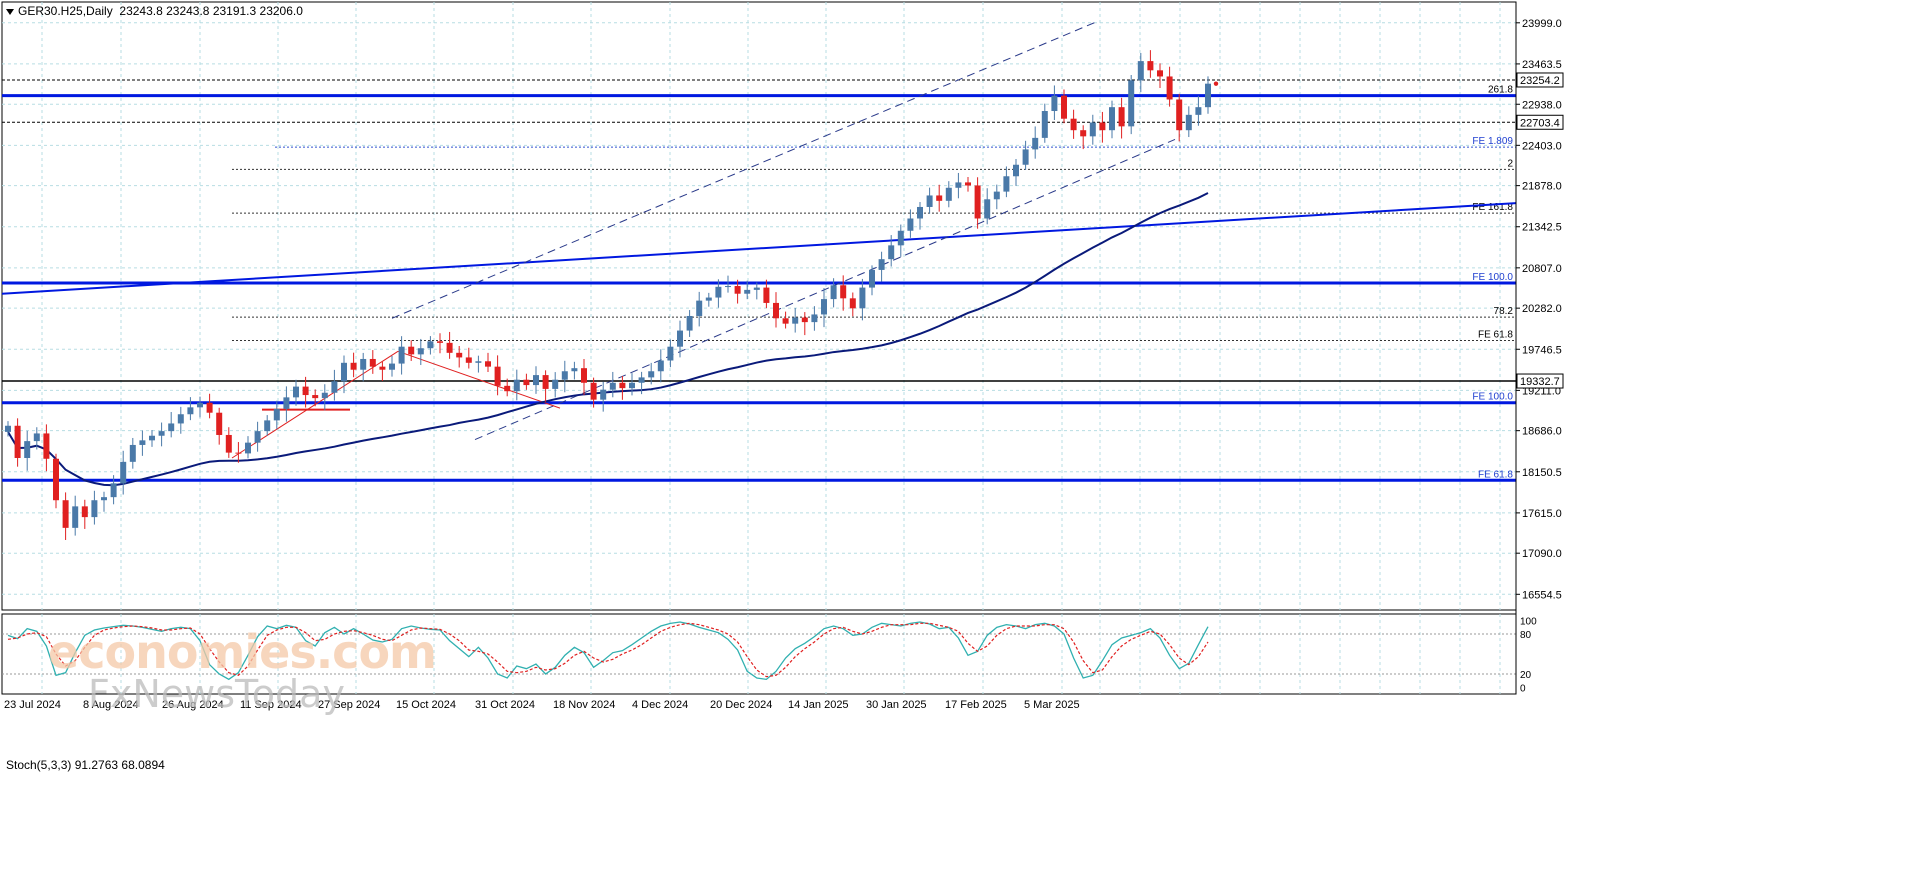 The image size is (1916, 874). Describe the element at coordinates (1542, 554) in the screenshot. I see `y-tick-label: 17090.0` at that location.